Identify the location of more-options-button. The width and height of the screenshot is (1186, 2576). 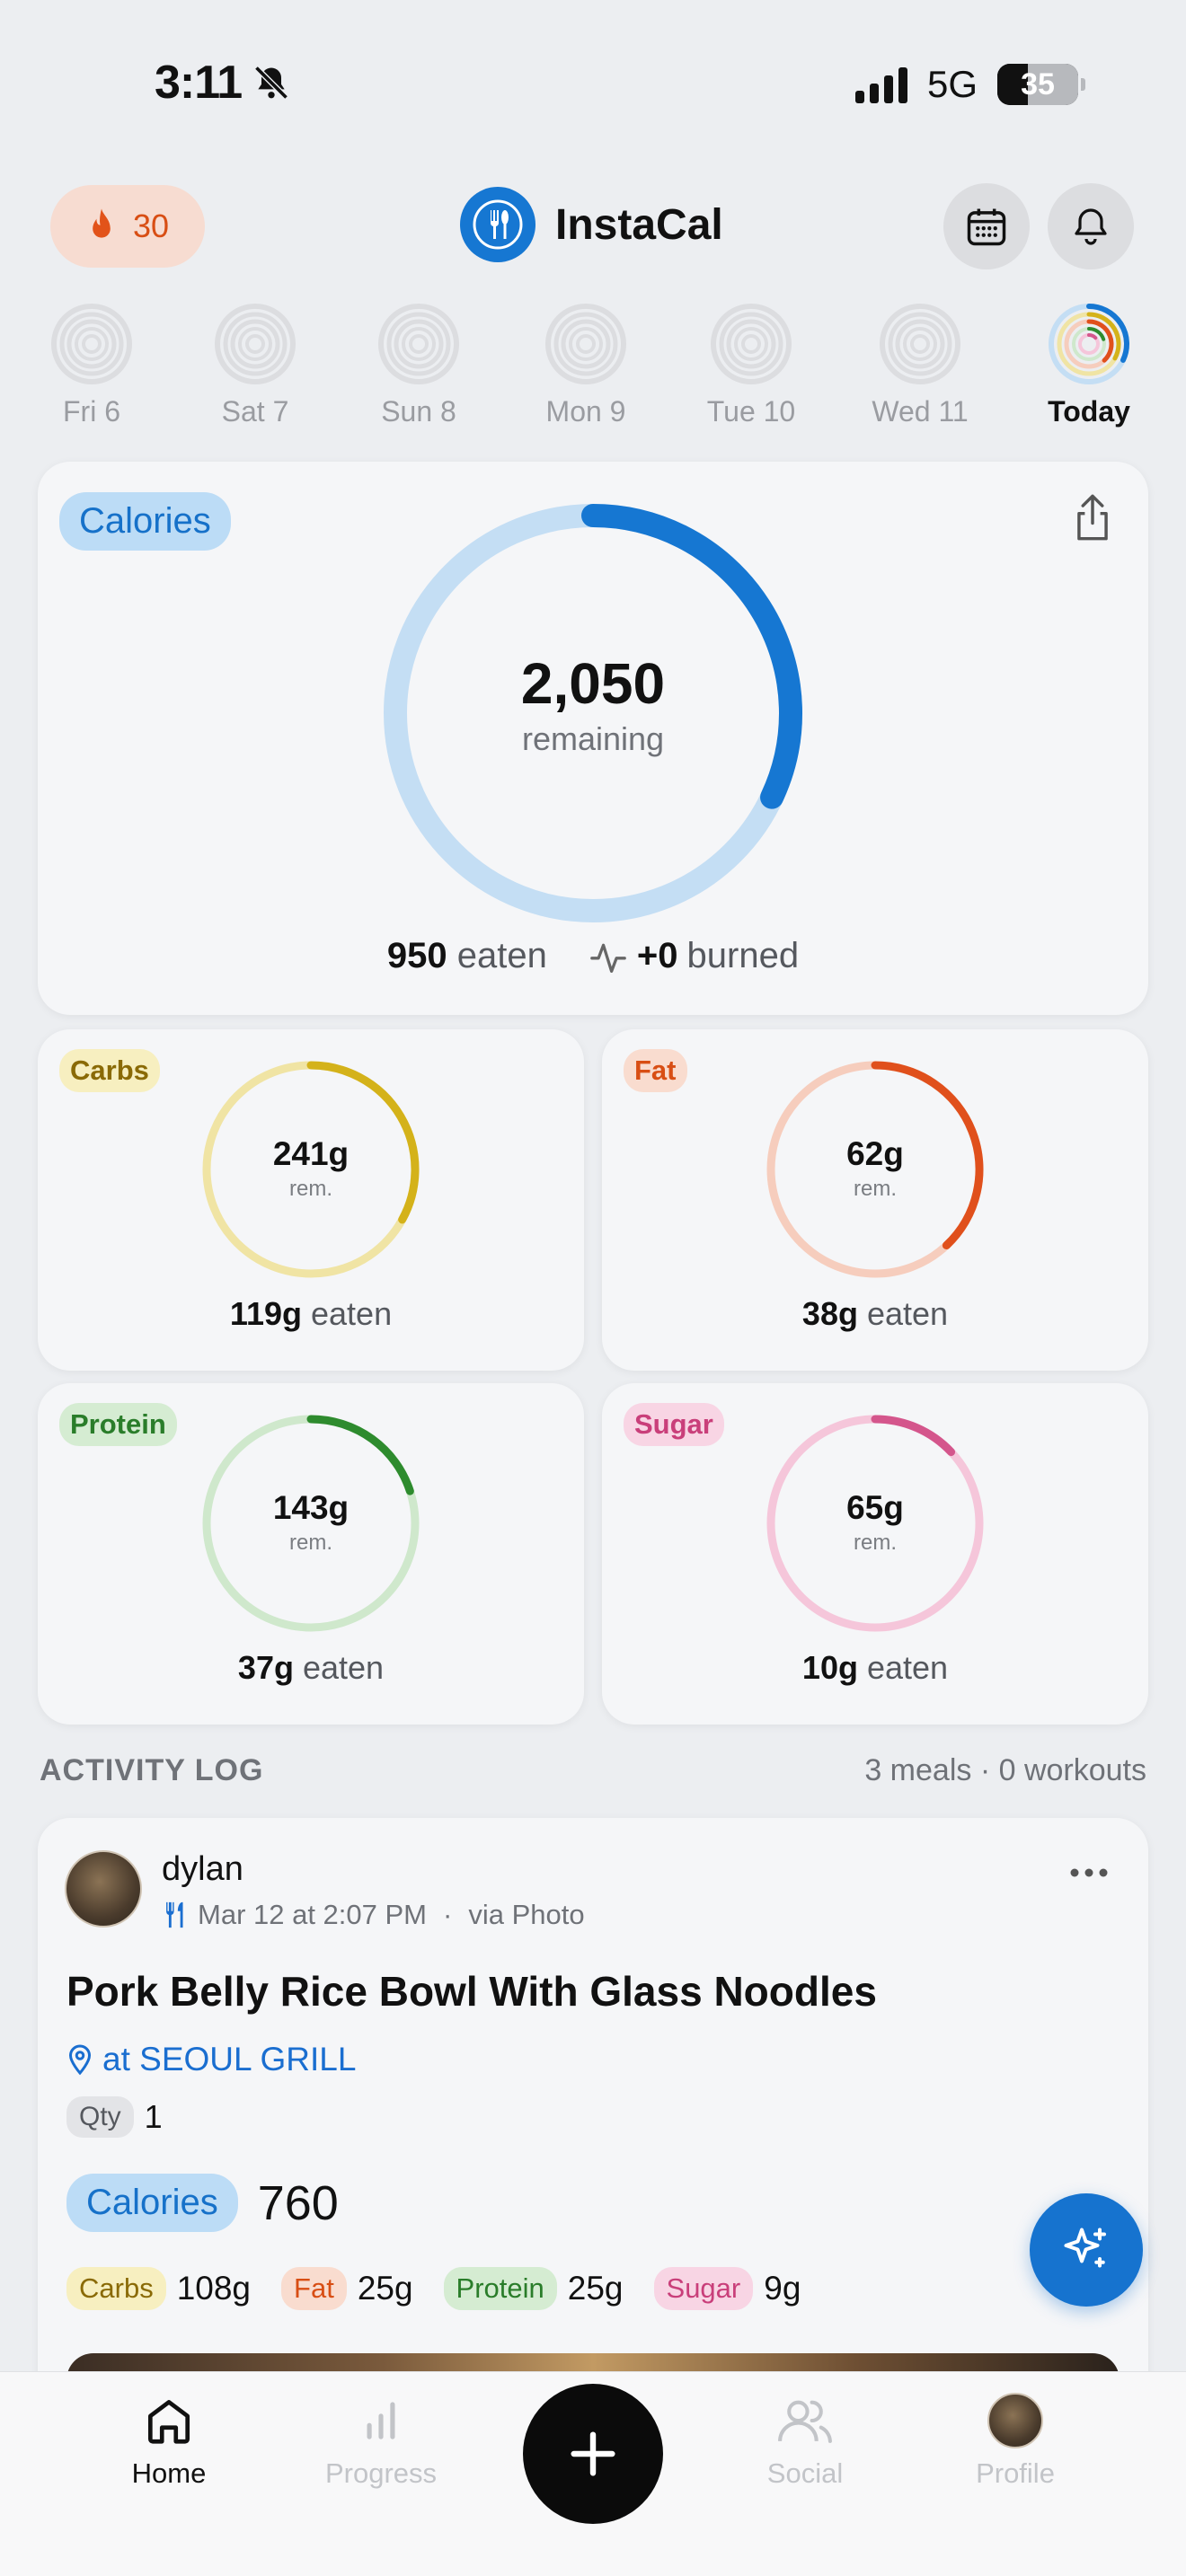
(1089, 1874).